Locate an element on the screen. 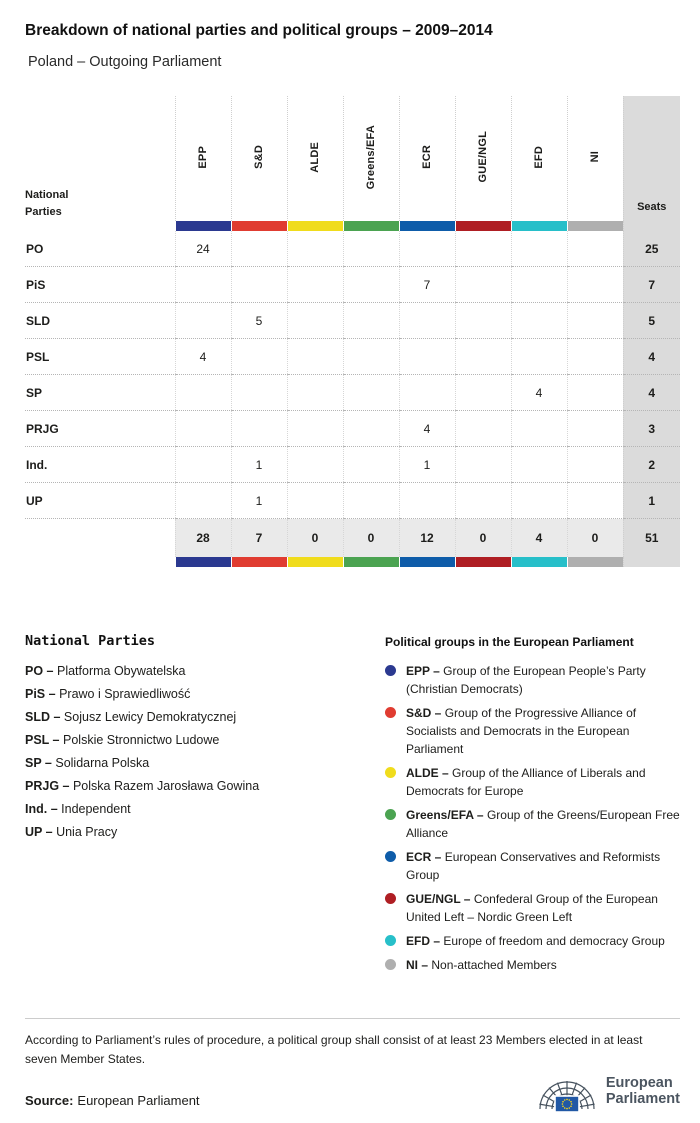 The height and width of the screenshot is (1123, 700). group-column-header: ALDE is located at coordinates (314, 158).